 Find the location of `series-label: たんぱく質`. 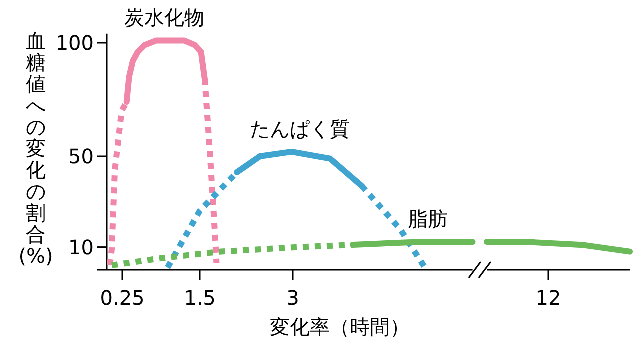

series-label: たんぱく質 is located at coordinates (300, 128).